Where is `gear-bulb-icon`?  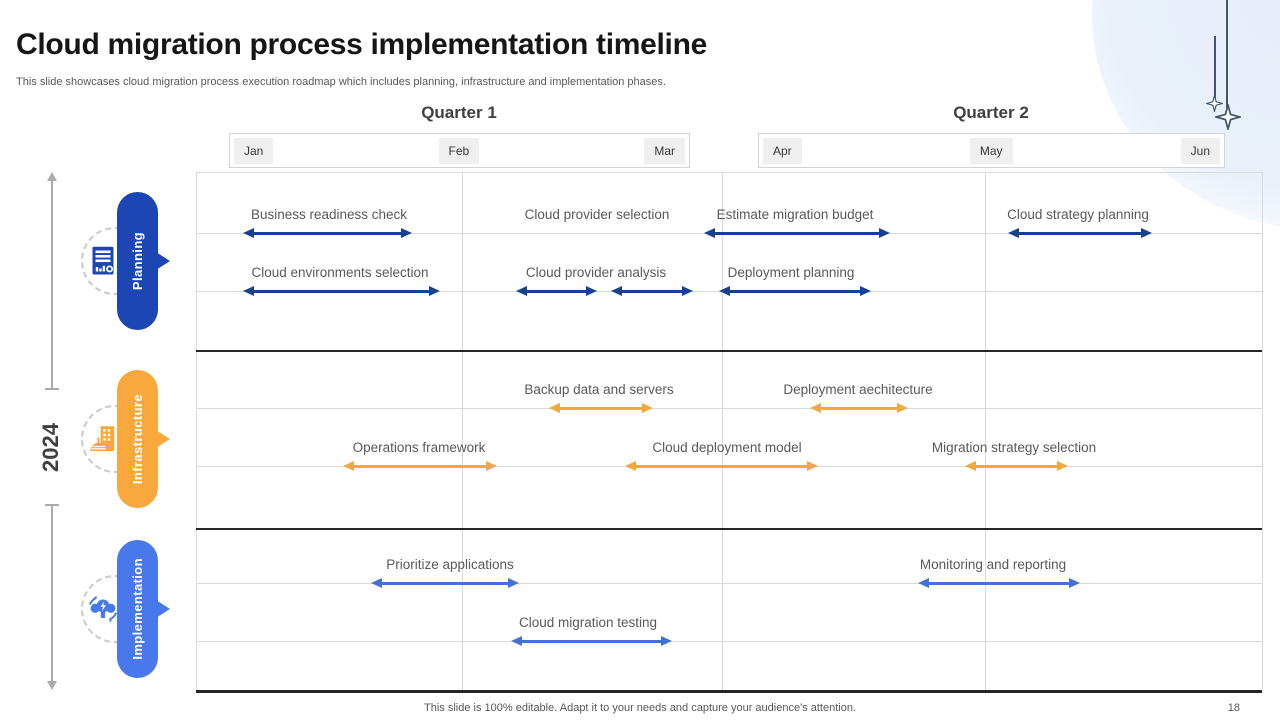 gear-bulb-icon is located at coordinates (103, 609).